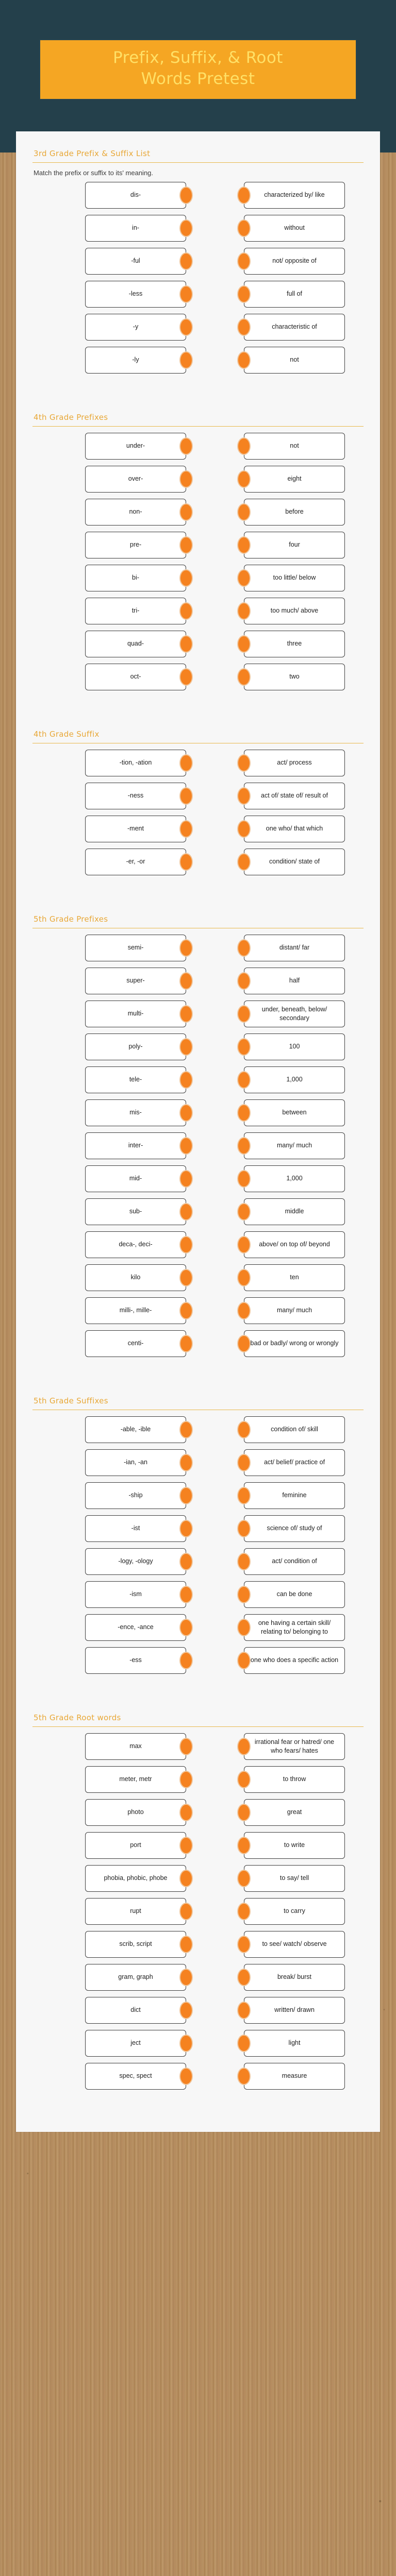 The width and height of the screenshot is (396, 2576). I want to click on term-card: -er, -or, so click(135, 861).